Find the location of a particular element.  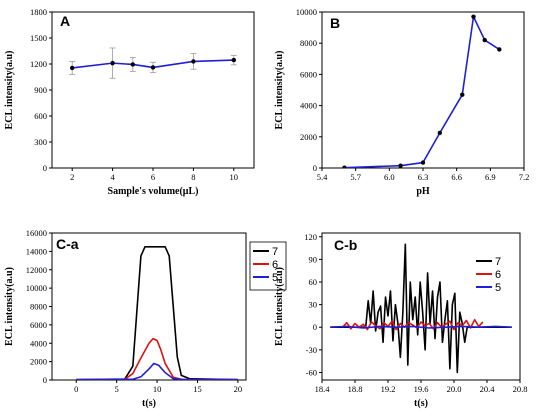

panel-label: A is located at coordinates (65, 21).